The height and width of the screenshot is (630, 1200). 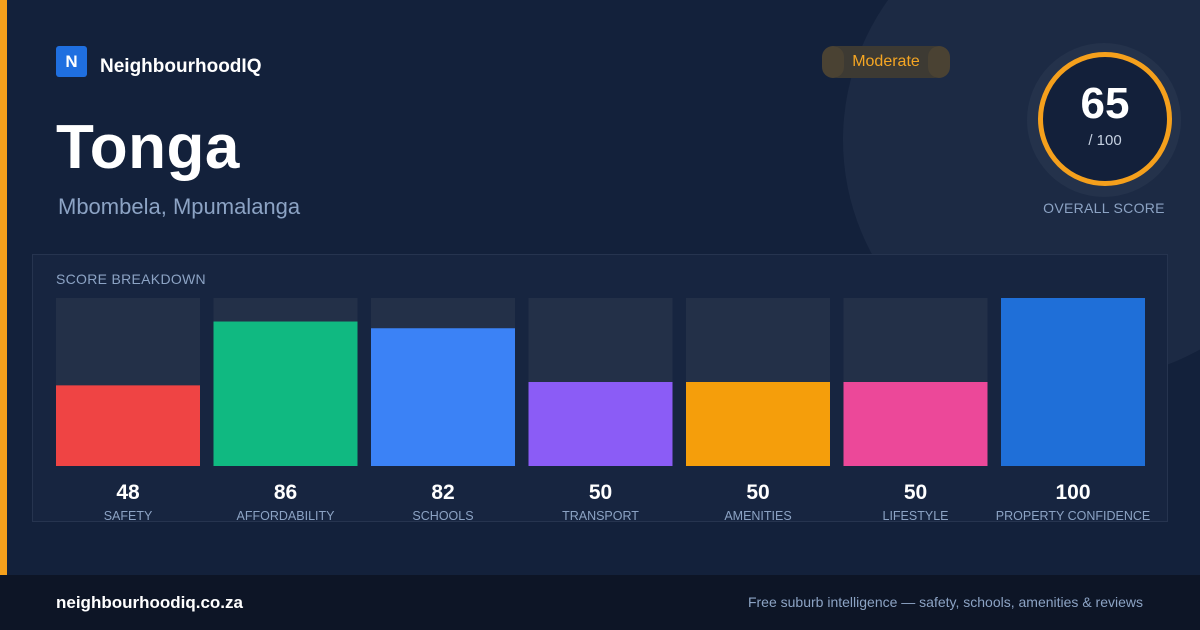 I want to click on overall-score-value: 65, so click(x=1105, y=103).